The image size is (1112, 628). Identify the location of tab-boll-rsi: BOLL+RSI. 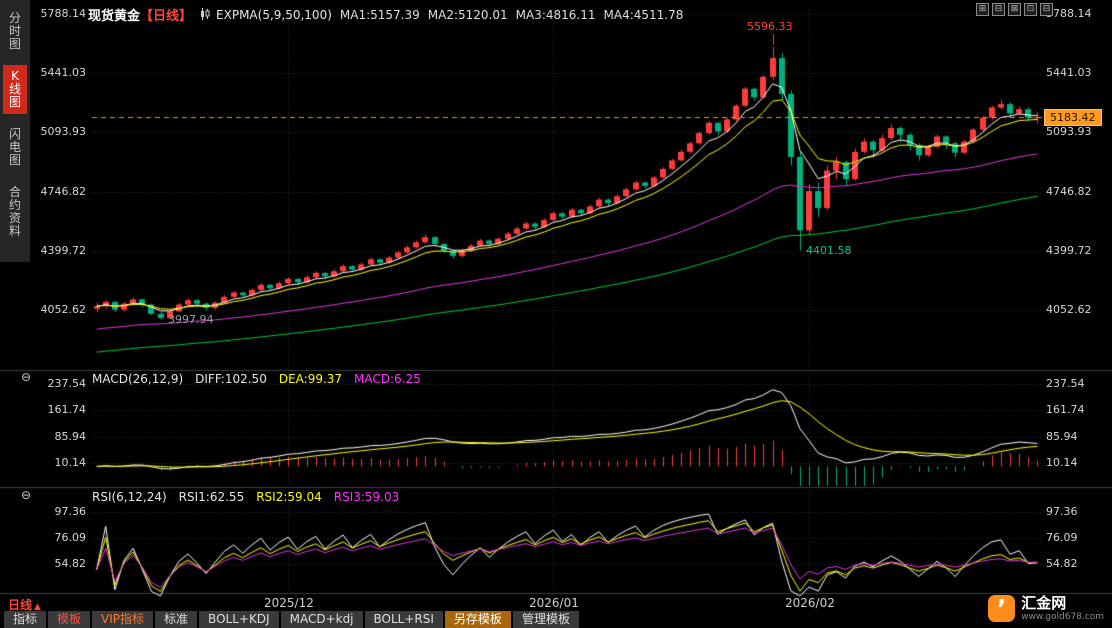
(403, 619).